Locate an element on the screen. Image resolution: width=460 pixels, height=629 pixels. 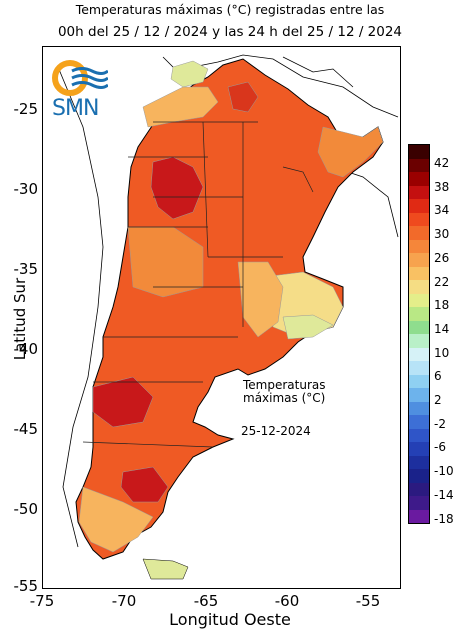
hot-core-north is located at coordinates (243, 97).